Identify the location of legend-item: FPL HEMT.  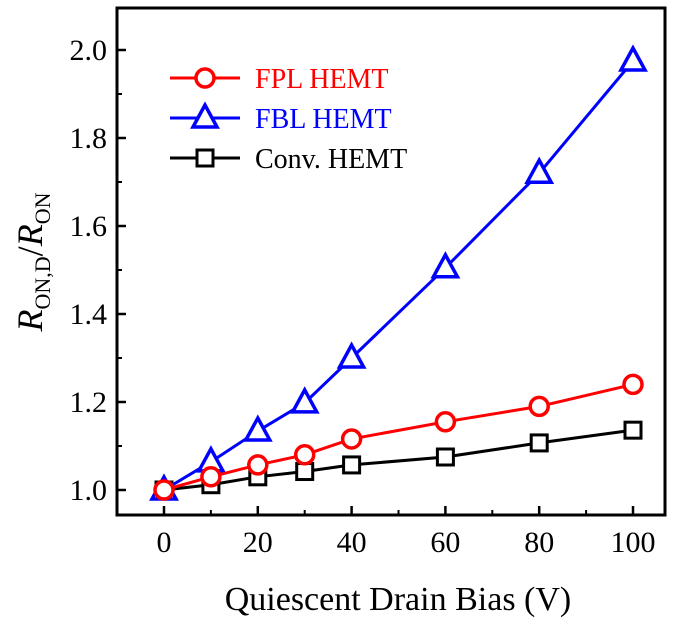
(279, 79).